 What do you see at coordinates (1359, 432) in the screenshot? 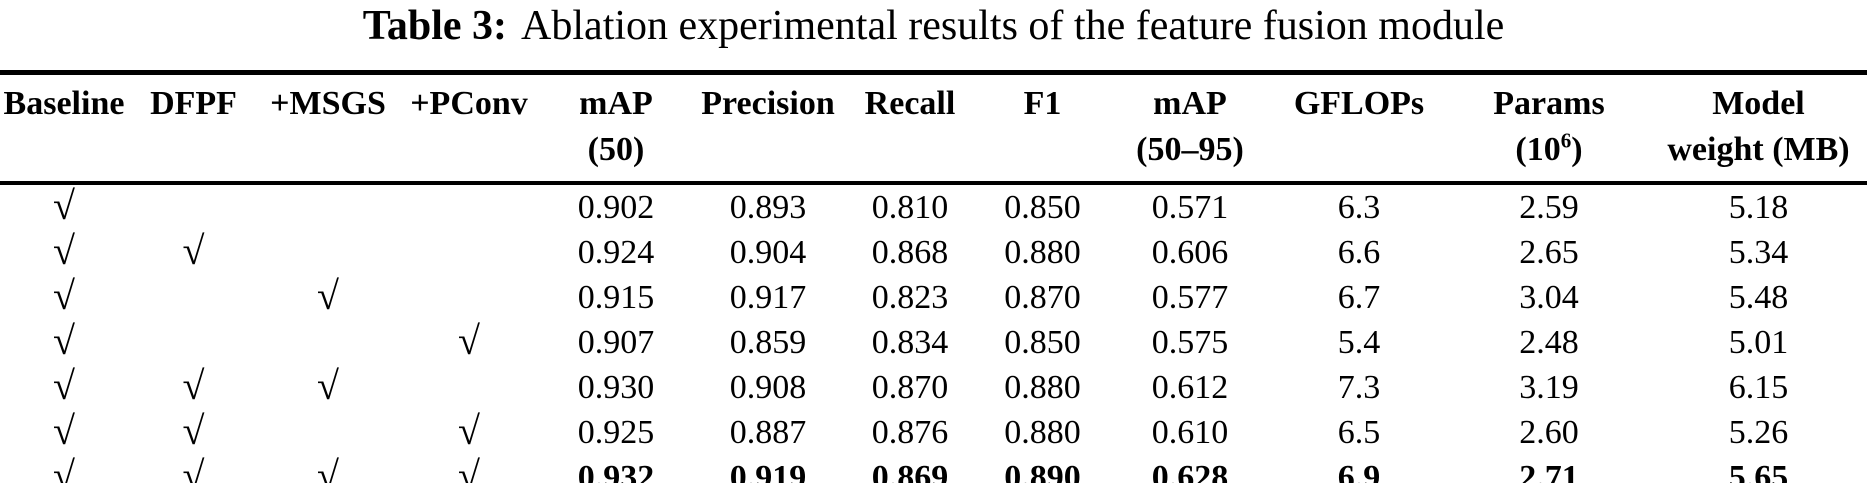
I see `value-cell-gflops: 6.5` at bounding box center [1359, 432].